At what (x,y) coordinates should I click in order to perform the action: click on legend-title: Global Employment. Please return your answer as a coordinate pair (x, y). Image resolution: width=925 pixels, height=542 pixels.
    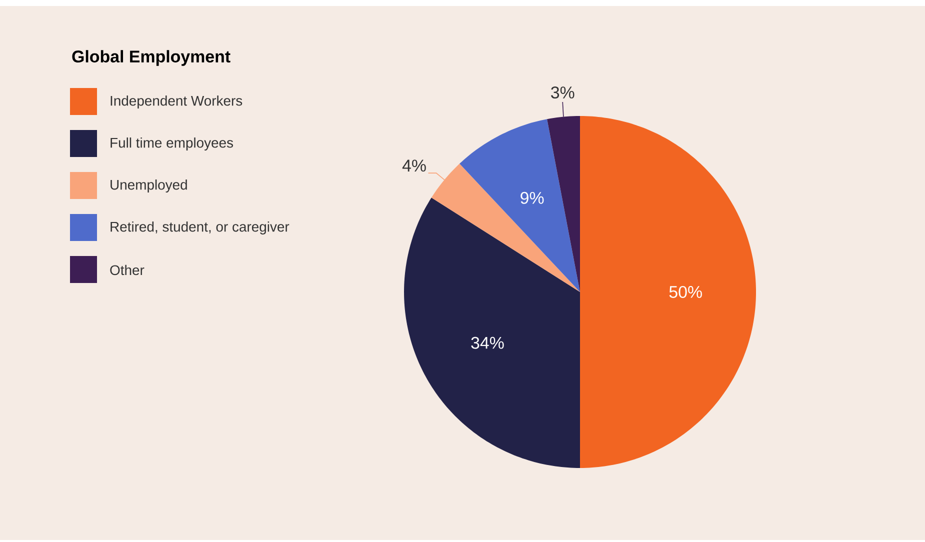
    Looking at the image, I should click on (151, 58).